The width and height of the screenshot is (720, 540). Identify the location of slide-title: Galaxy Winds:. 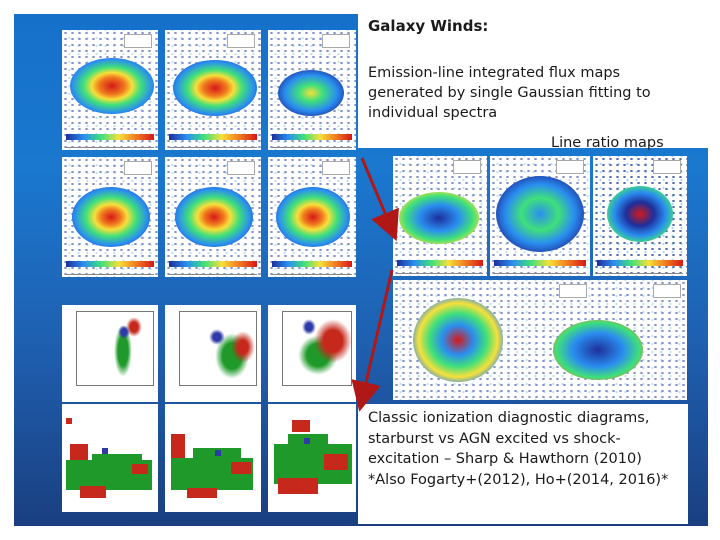
(428, 26).